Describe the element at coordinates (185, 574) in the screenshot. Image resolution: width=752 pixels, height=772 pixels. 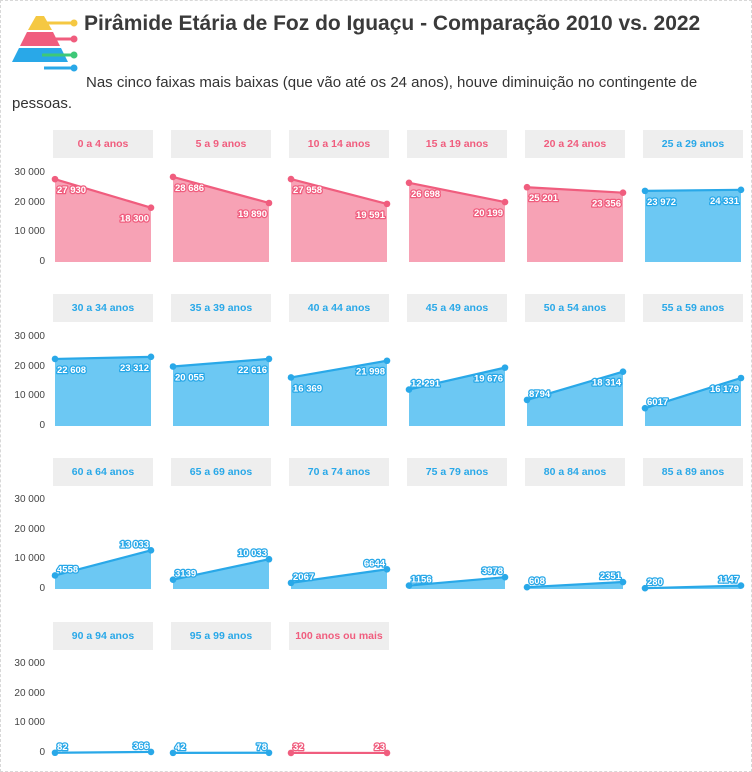
I see `data-label-2010: 3139` at that location.